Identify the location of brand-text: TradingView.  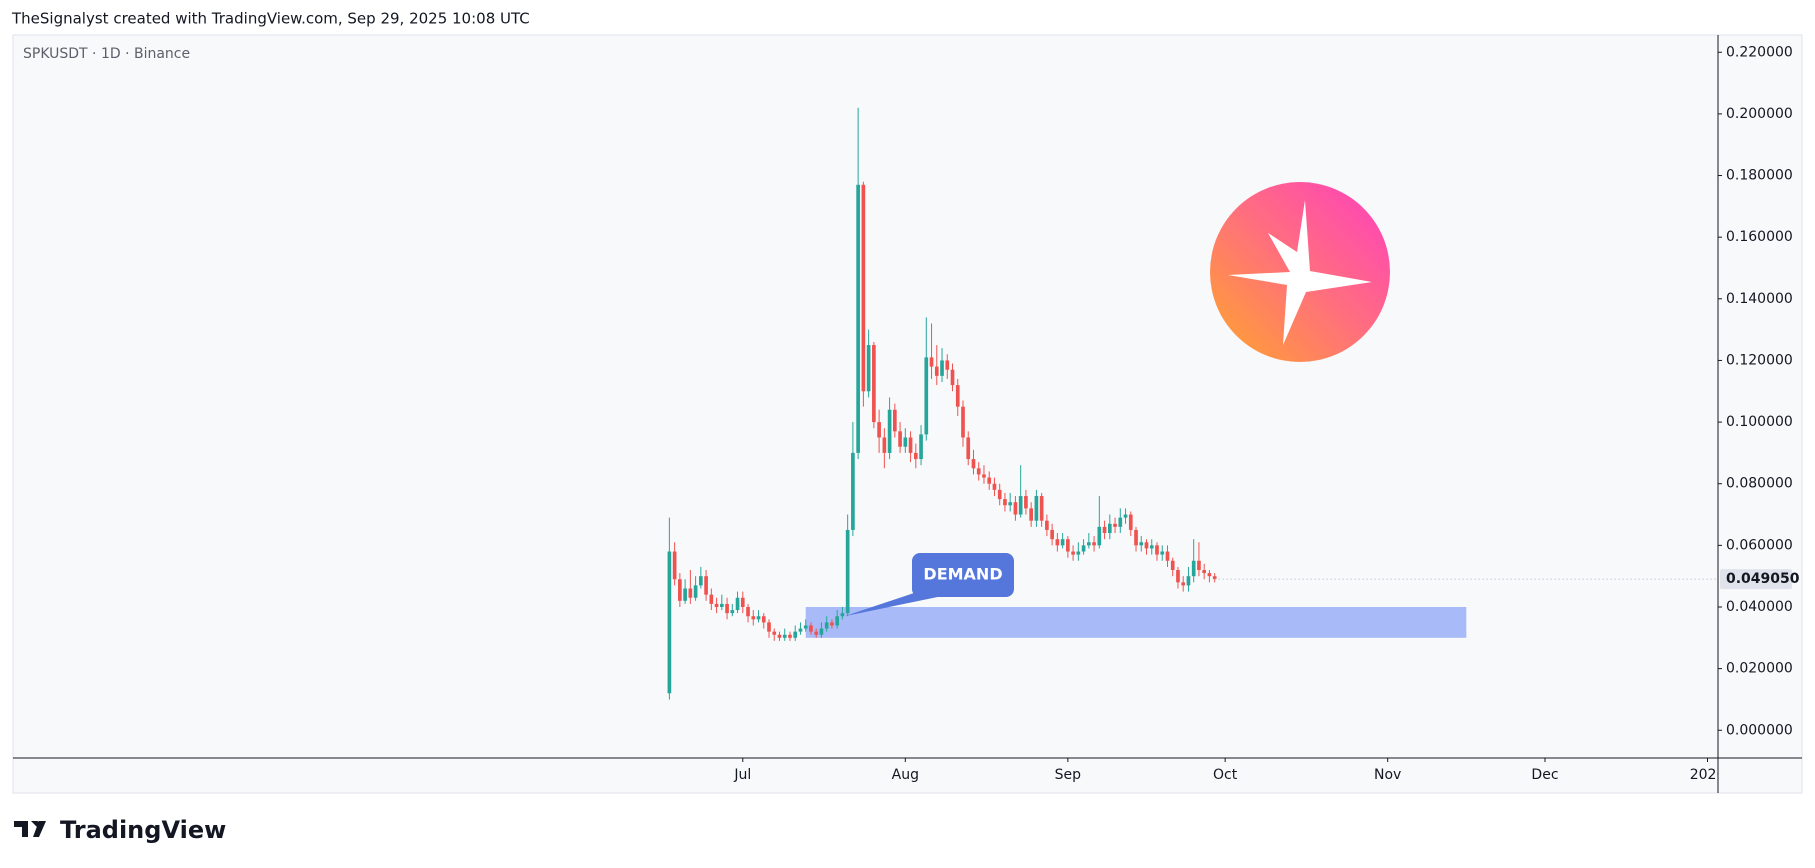
(143, 830).